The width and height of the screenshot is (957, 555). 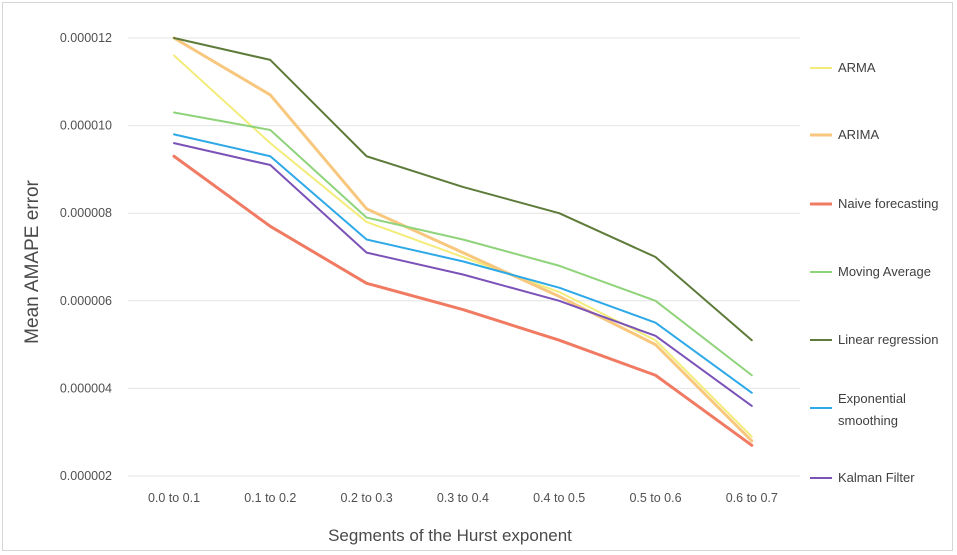 What do you see at coordinates (86, 126) in the screenshot?
I see `y-tick-label: 0.000010` at bounding box center [86, 126].